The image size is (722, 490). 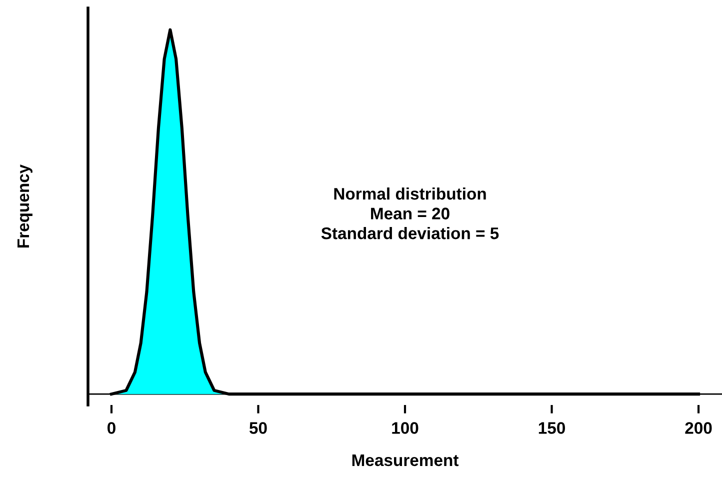 I want to click on x-tick-label: 150, so click(x=551, y=428).